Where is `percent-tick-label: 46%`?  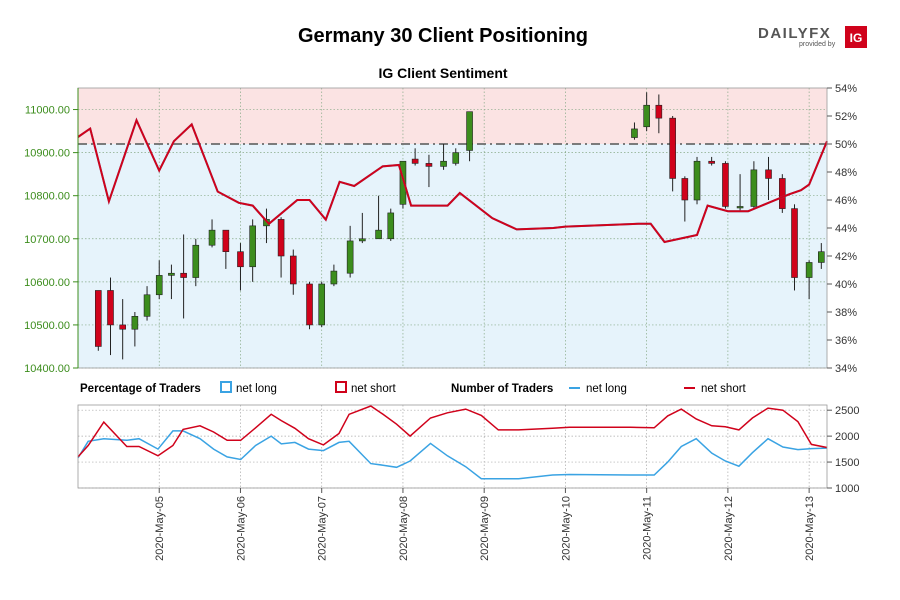
percent-tick-label: 46% is located at coordinates (846, 201).